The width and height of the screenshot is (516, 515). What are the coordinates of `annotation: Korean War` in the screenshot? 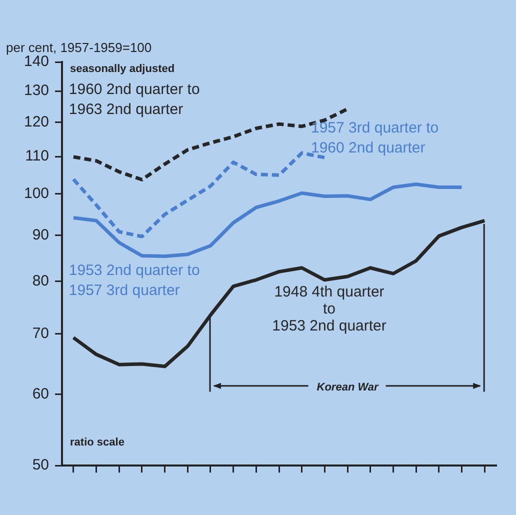 It's located at (348, 387).